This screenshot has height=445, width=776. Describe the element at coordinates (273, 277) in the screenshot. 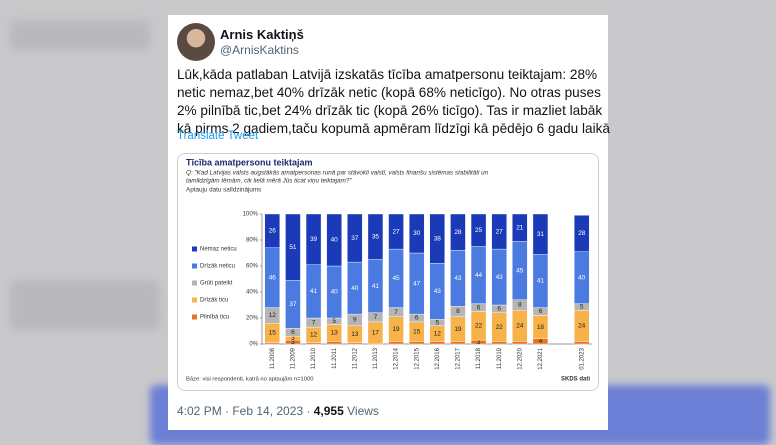

I see `data-label: 46` at that location.